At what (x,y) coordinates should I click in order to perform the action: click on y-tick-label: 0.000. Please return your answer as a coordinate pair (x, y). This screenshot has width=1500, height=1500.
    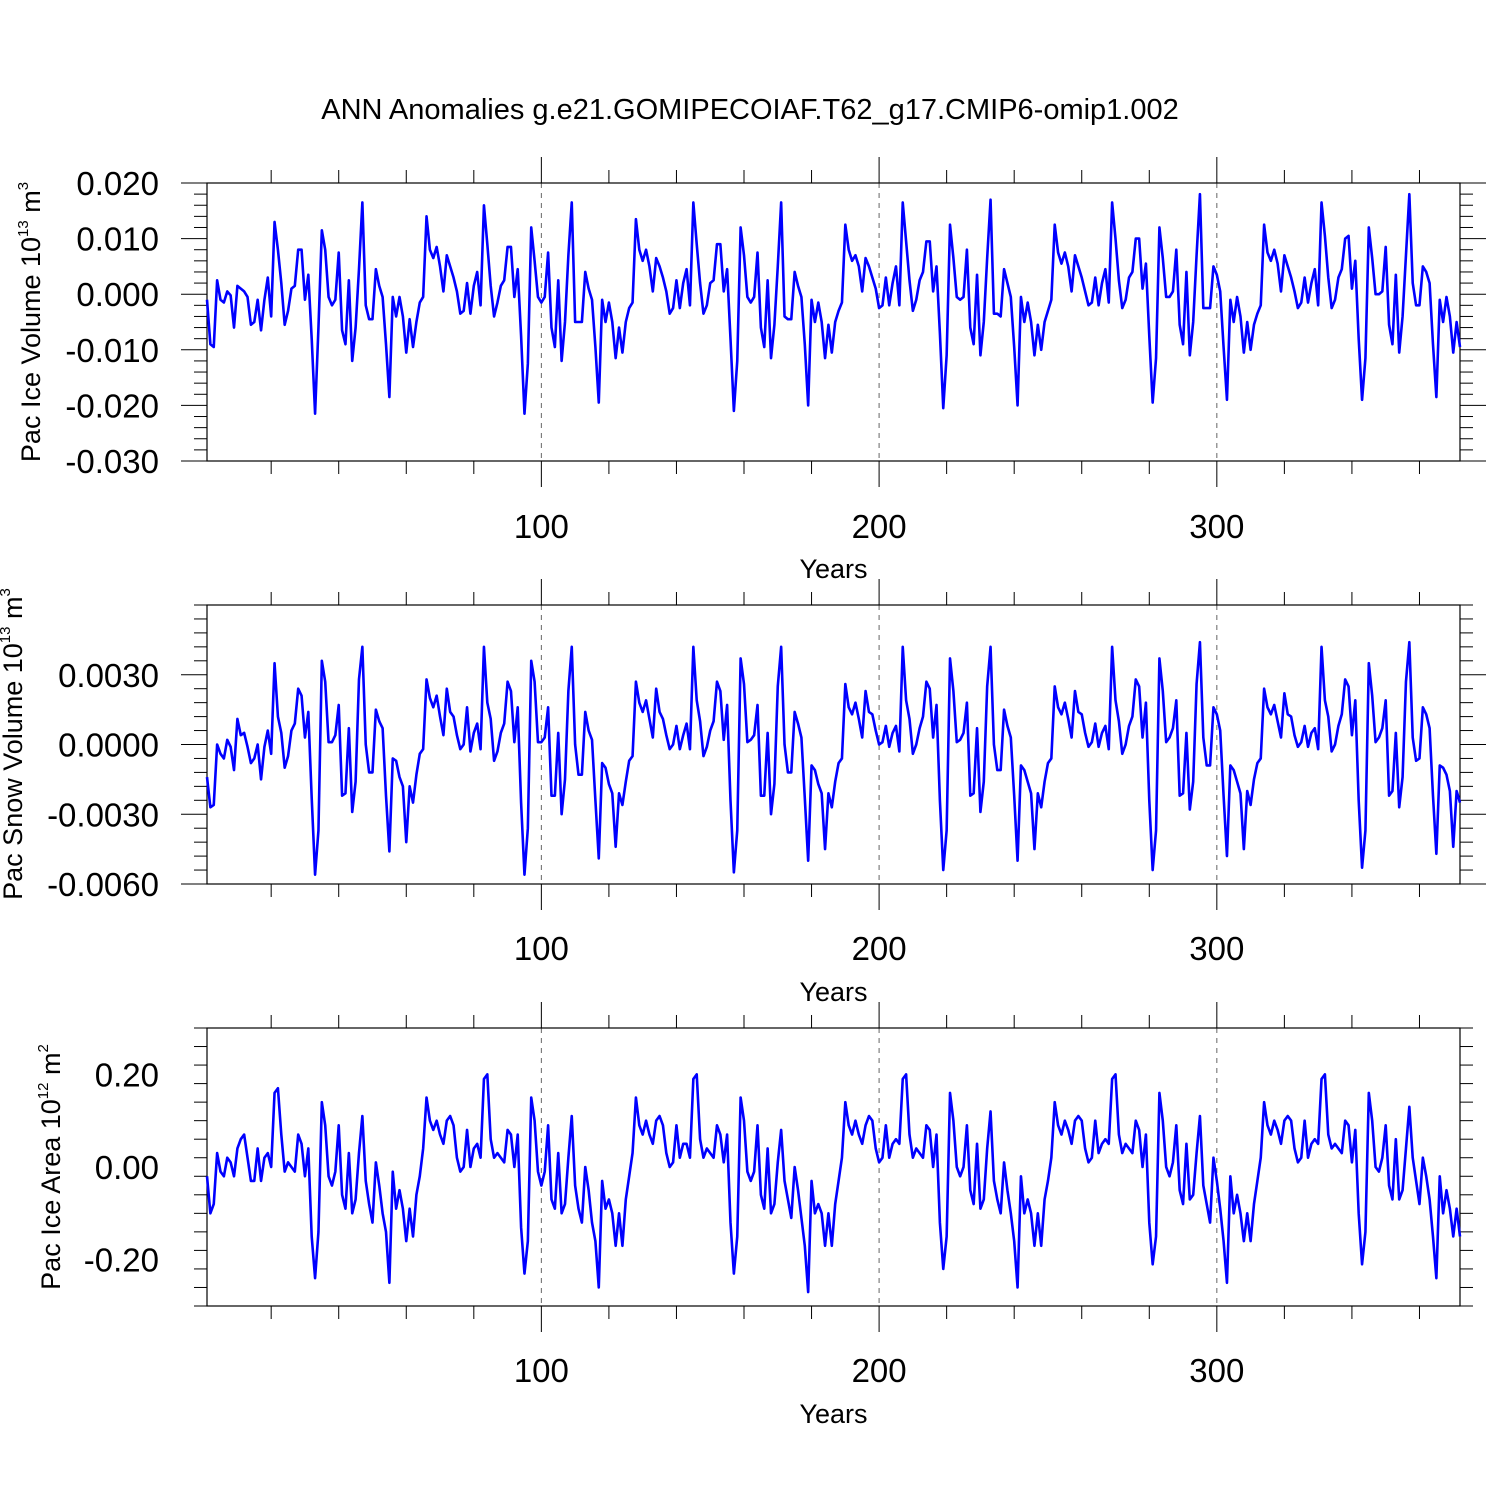
    Looking at the image, I should click on (117, 294).